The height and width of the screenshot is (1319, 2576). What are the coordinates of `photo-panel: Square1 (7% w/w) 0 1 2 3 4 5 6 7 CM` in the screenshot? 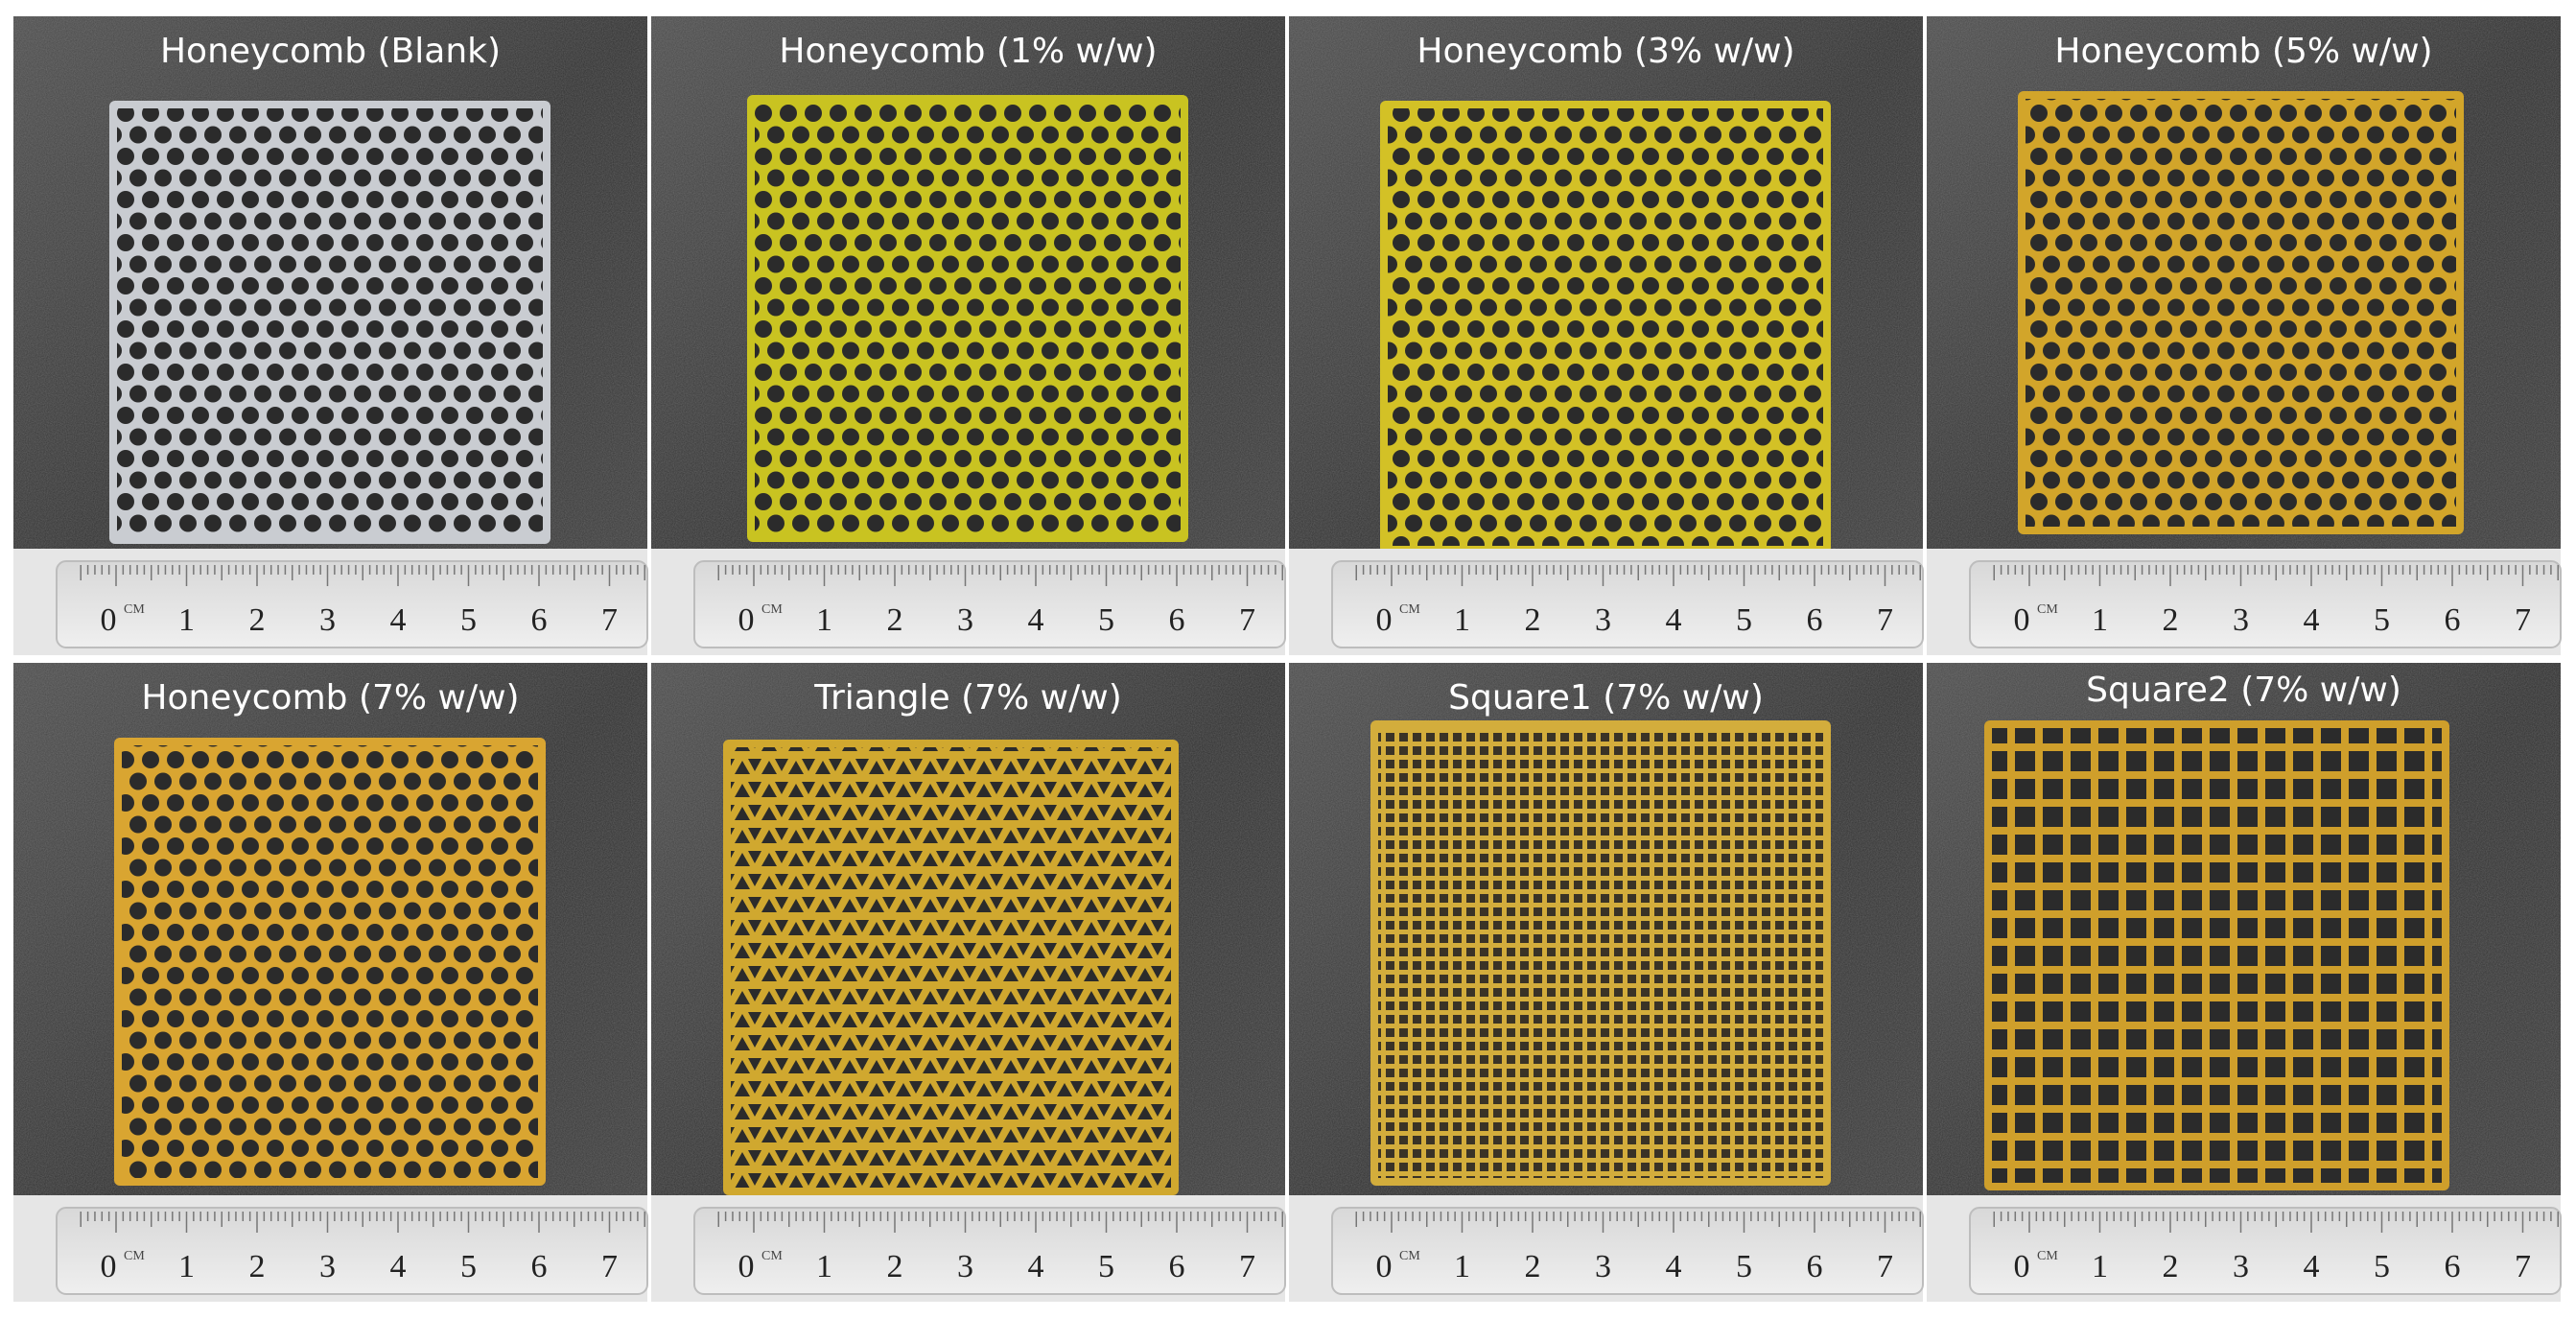 It's located at (1606, 982).